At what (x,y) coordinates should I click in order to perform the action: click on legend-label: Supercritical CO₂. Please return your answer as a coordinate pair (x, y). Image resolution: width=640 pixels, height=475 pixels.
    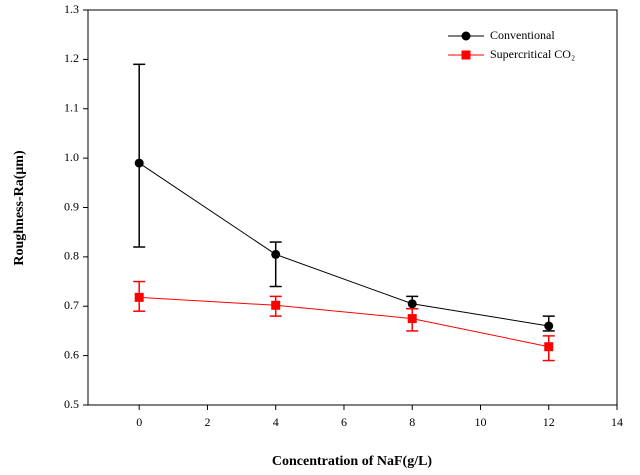
    Looking at the image, I should click on (532, 54).